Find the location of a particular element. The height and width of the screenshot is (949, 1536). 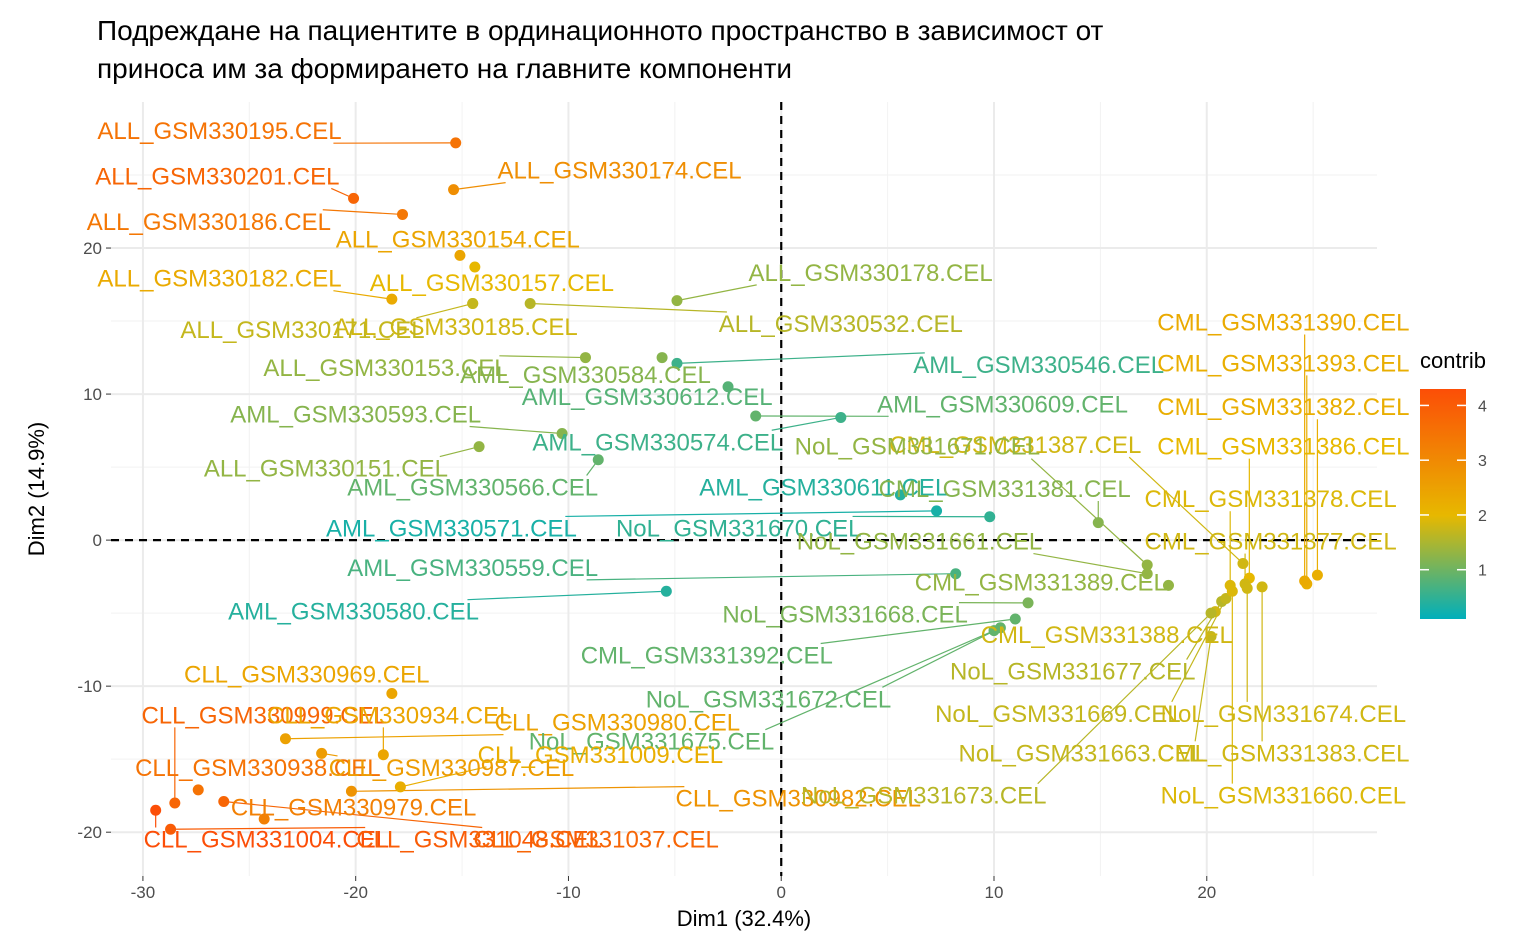

point-label: AML_GSM330574.CEL is located at coordinates (657, 442).